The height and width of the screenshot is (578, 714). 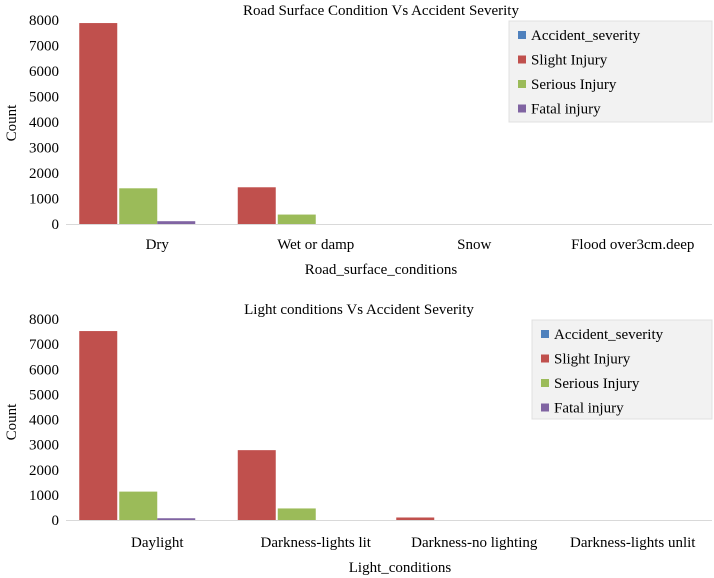 What do you see at coordinates (420, 245) in the screenshot?
I see `x-tick-labels: Dry Wet or damp Snow Flood over3cm.deep` at bounding box center [420, 245].